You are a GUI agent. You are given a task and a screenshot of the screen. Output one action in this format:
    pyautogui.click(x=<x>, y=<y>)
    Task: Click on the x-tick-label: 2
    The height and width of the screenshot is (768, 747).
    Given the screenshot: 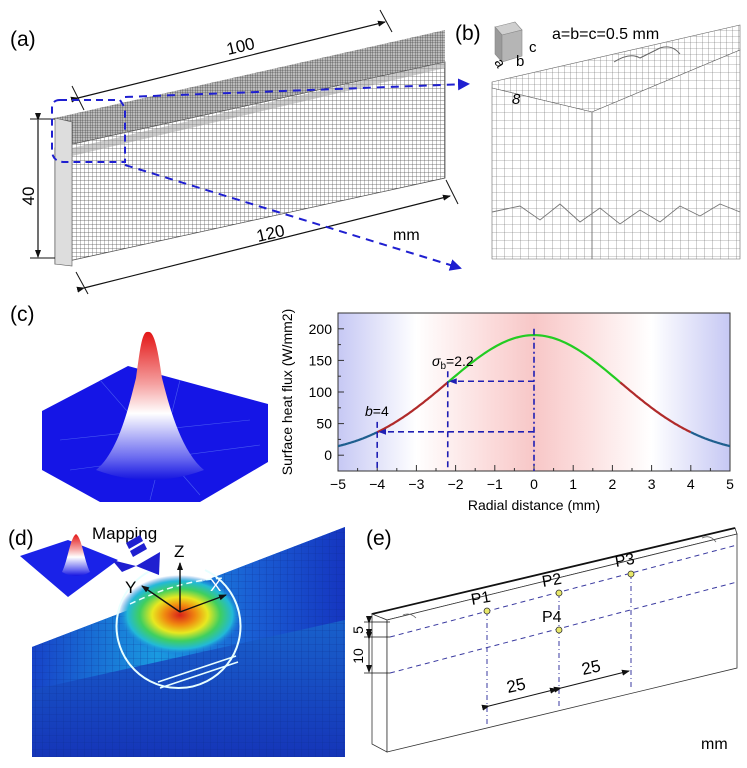 What is the action you would take?
    pyautogui.click(x=613, y=484)
    